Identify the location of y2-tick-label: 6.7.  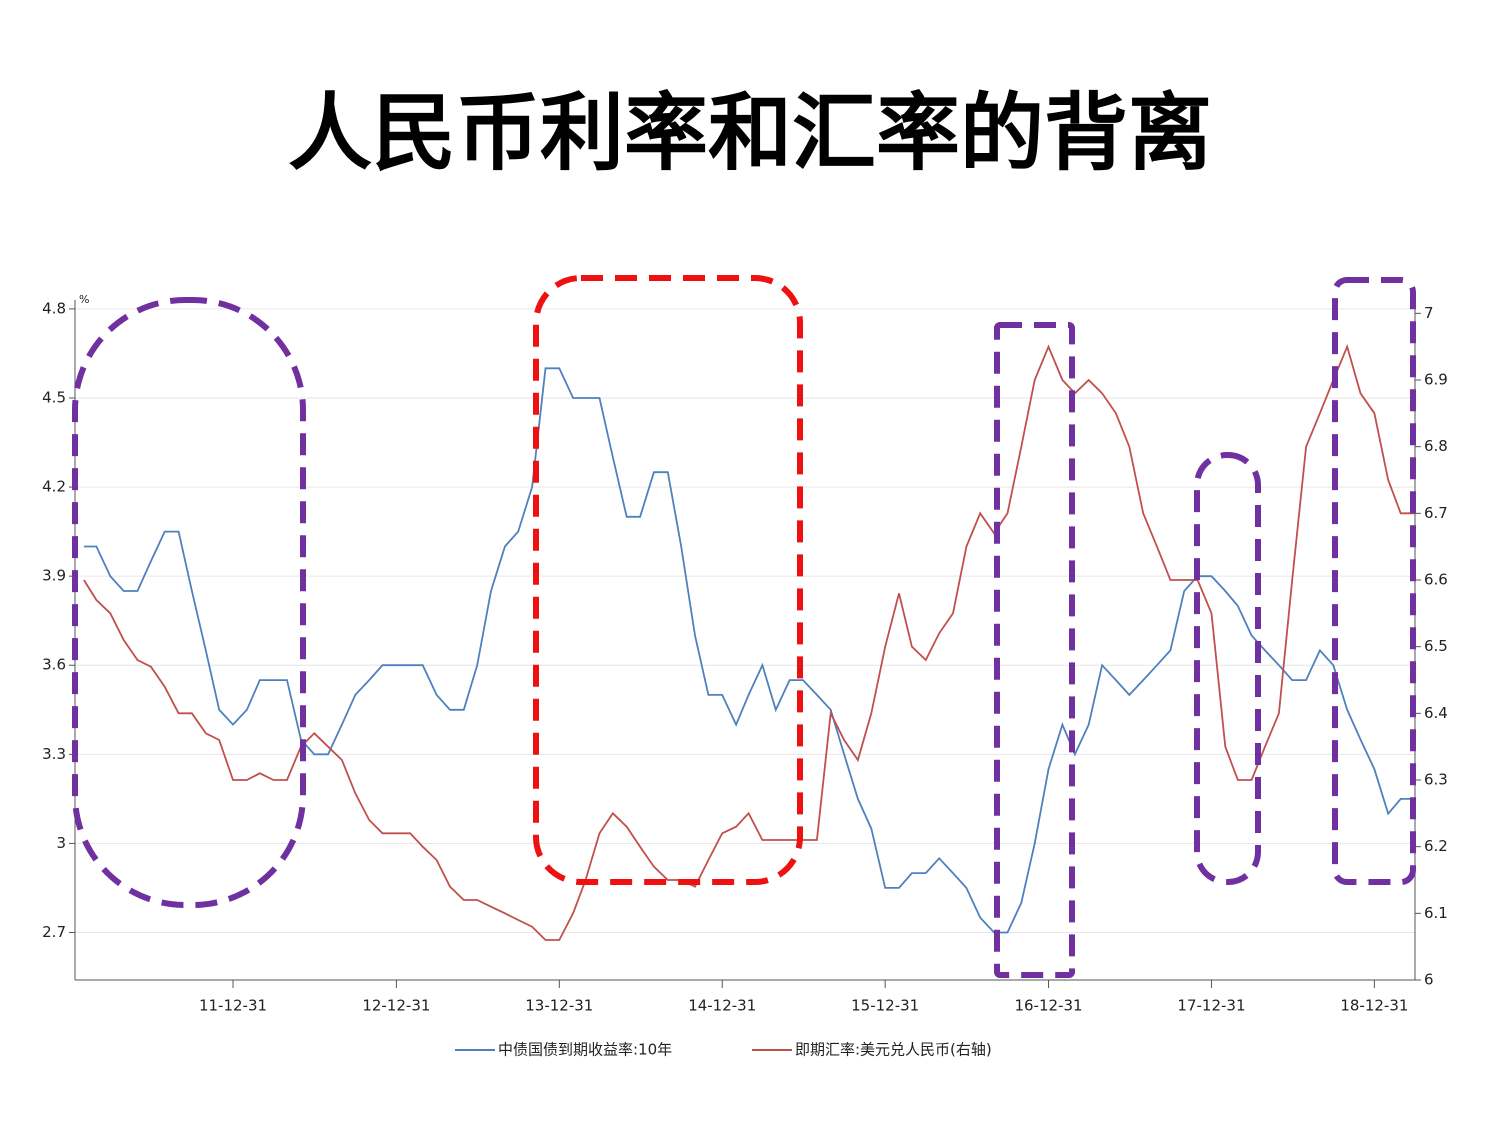
(1436, 513).